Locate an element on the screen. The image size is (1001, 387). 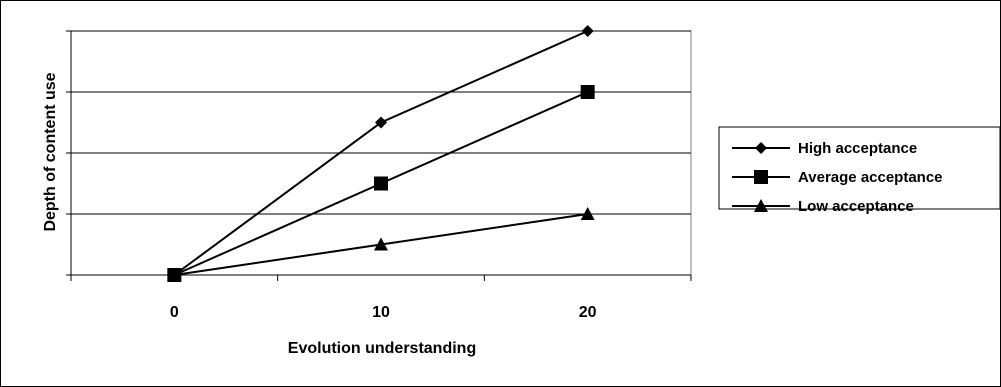
legend-item-average-acceptance: Average acceptance is located at coordinates (837, 177).